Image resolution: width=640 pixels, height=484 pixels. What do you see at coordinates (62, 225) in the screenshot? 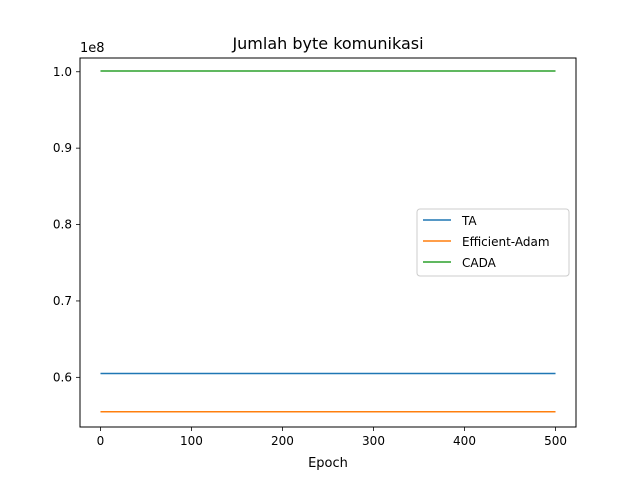
I see `y-tick-label: 0.8` at bounding box center [62, 225].